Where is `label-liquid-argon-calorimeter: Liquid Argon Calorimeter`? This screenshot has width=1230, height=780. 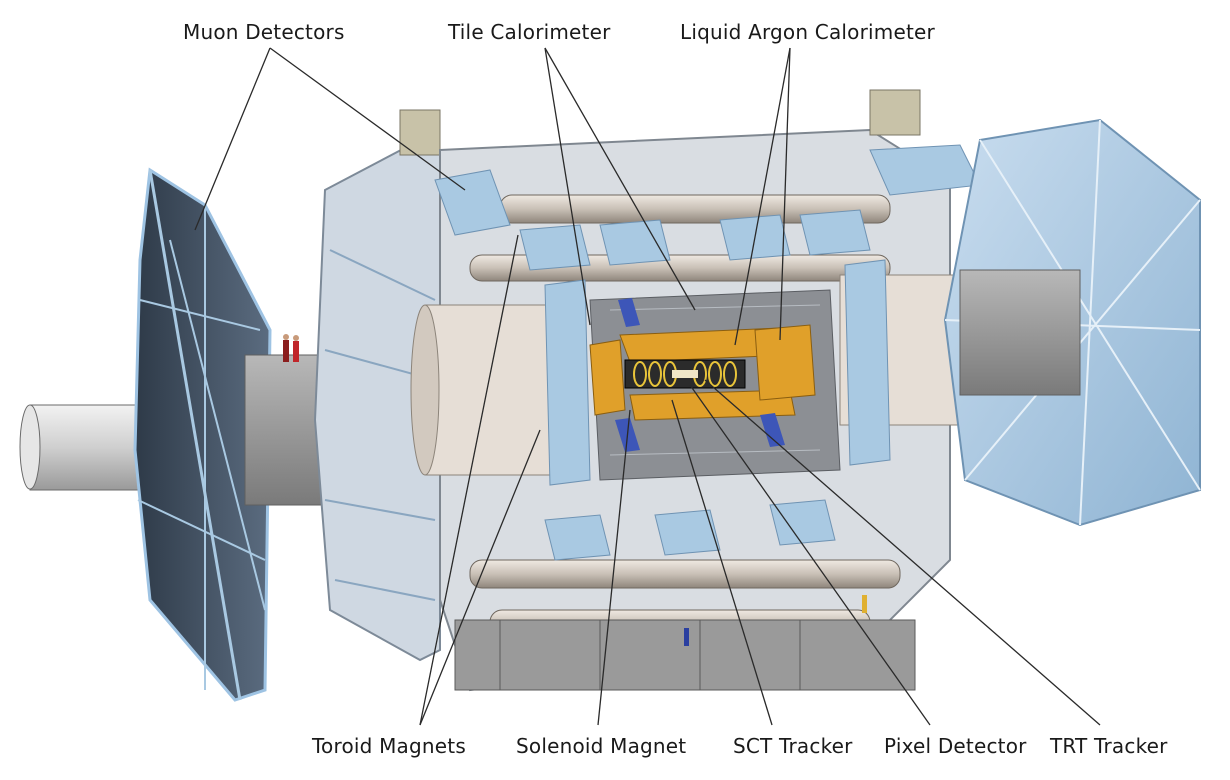 label-liquid-argon-calorimeter: Liquid Argon Calorimeter is located at coordinates (807, 32).